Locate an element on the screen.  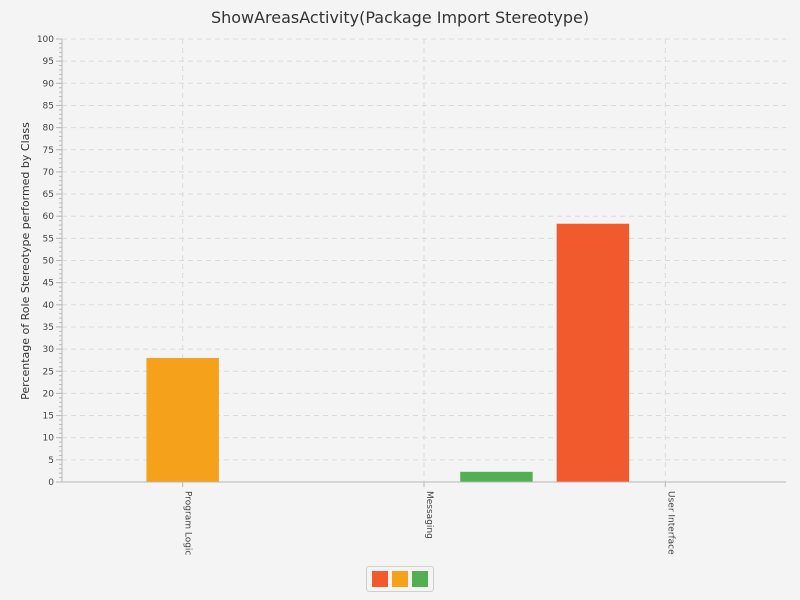
y-tick-label: 30 is located at coordinates (49, 350).